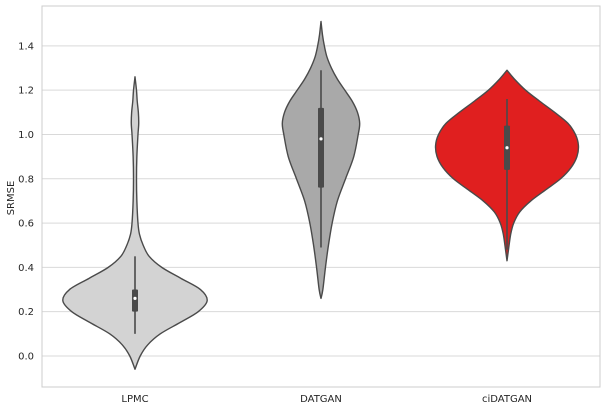 The width and height of the screenshot is (606, 410). I want to click on y-tick-label: 0.8, so click(26, 179).